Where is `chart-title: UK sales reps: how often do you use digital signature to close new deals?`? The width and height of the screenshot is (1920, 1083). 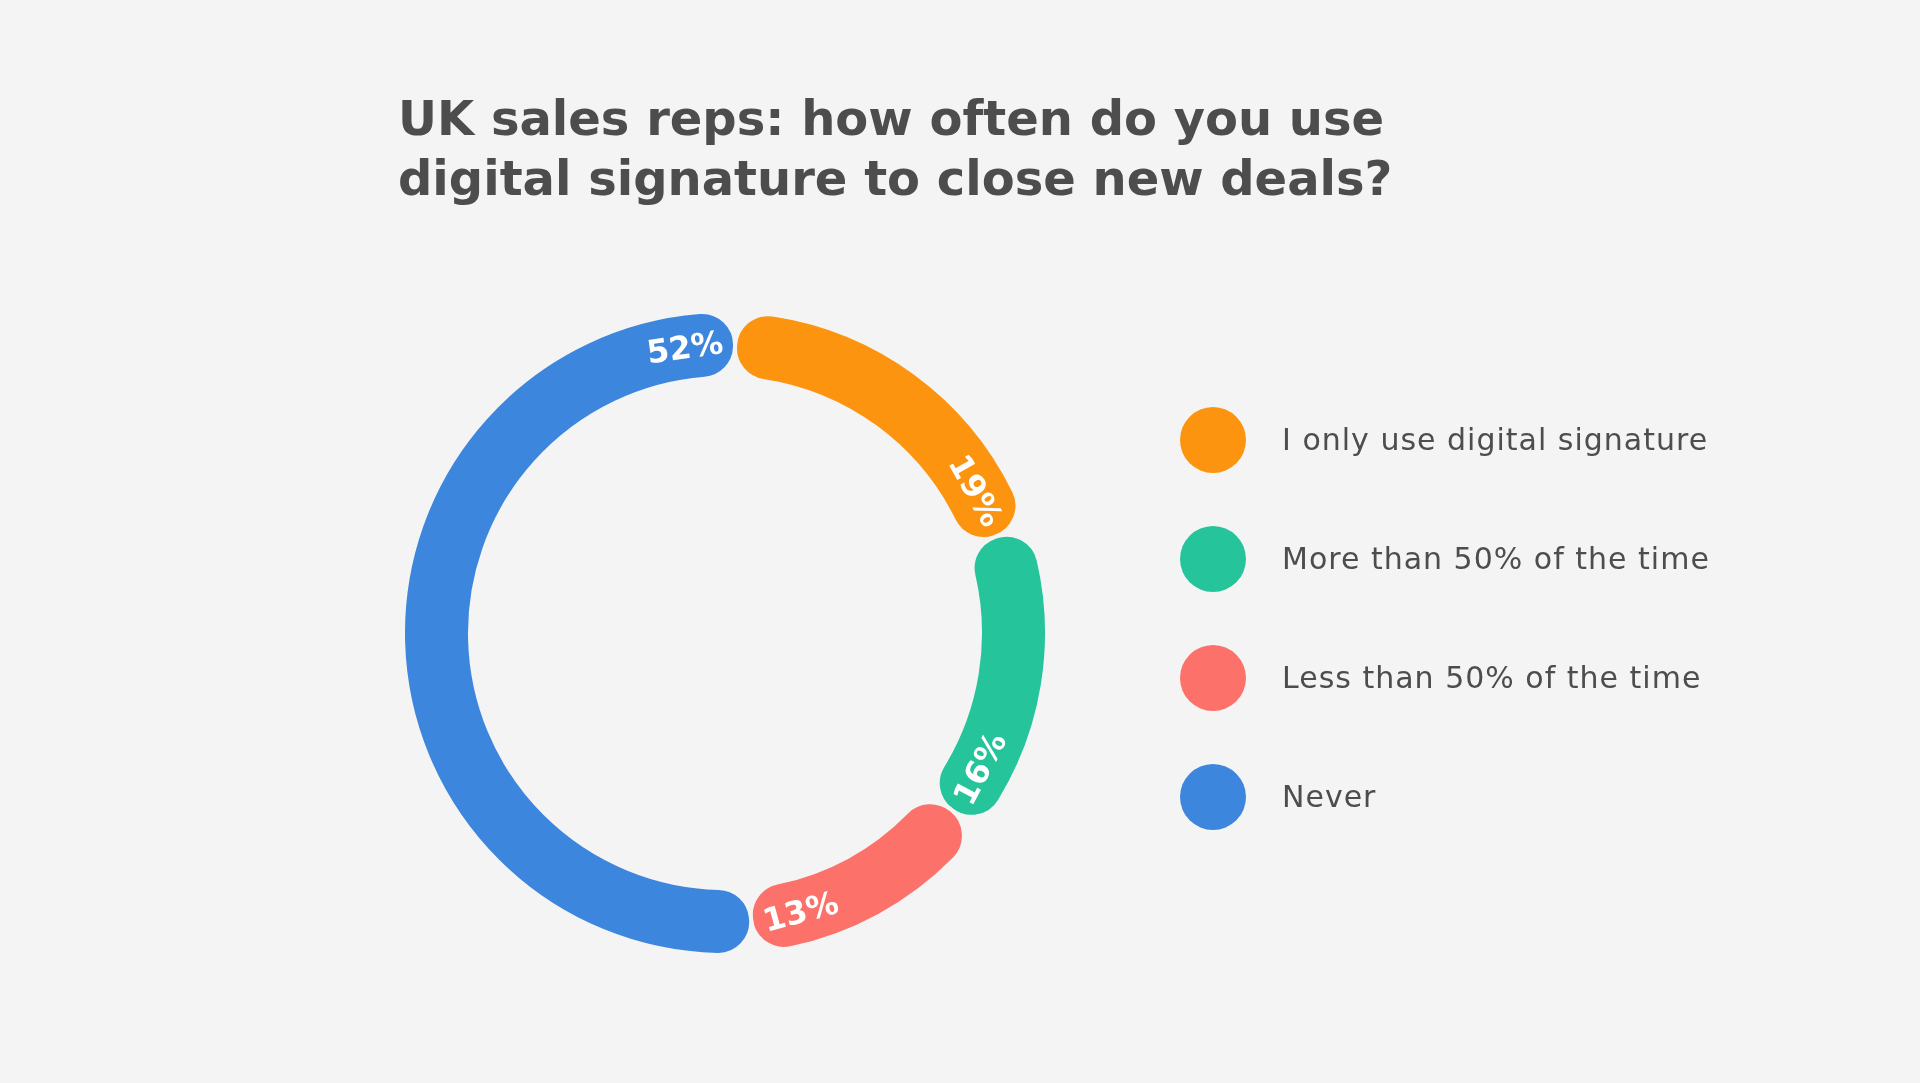
chart-title: UK sales reps: how often do you use digital signature to close new deals? is located at coordinates (896, 148).